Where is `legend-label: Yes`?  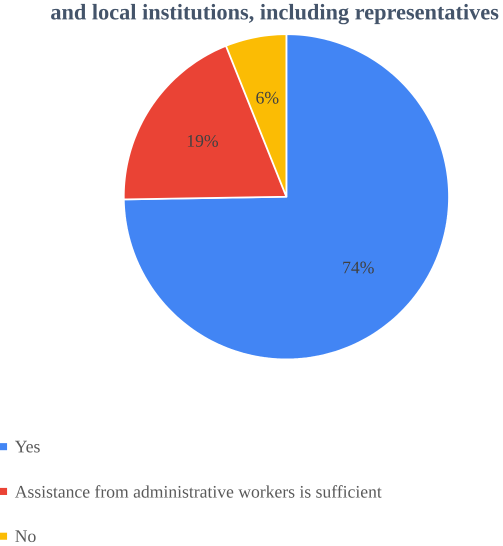
legend-label: Yes is located at coordinates (27, 446).